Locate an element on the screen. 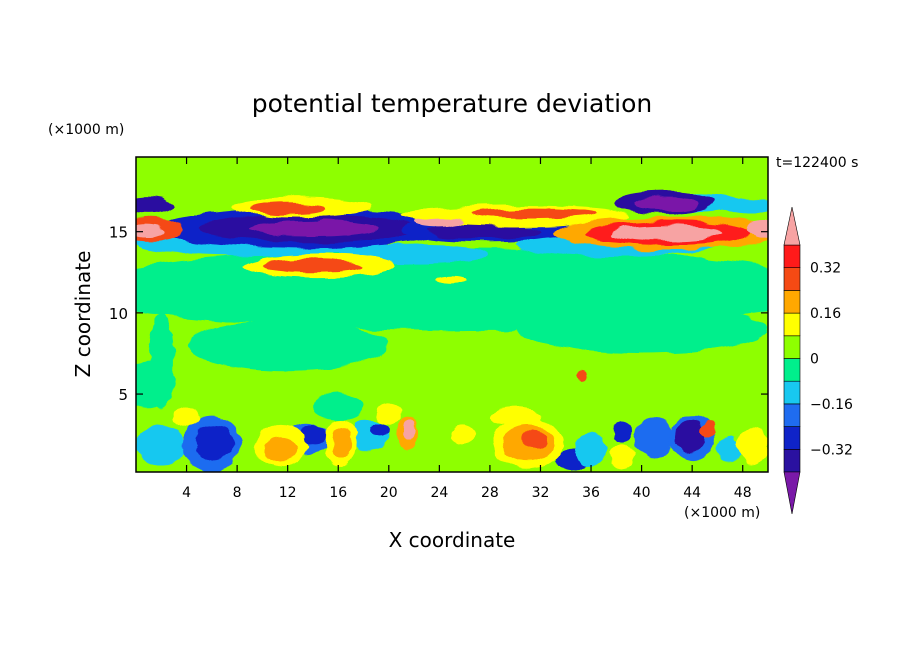  colorbar-tick-label: −0.16 is located at coordinates (831, 405).